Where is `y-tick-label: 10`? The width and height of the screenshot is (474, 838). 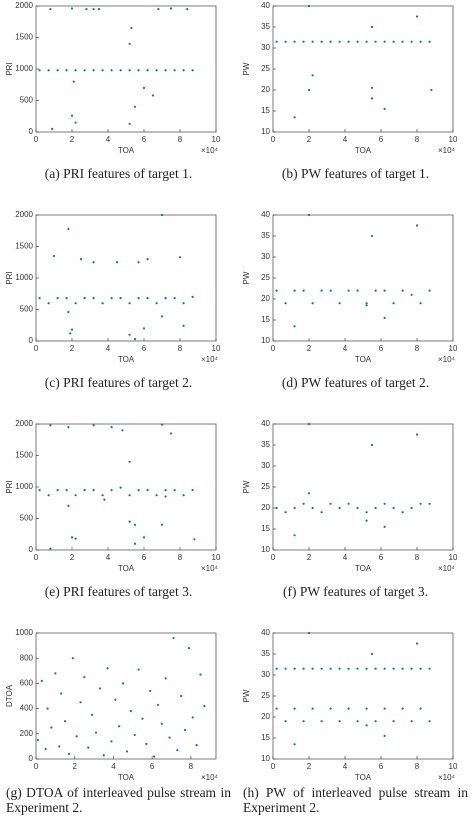 y-tick-label: 10 is located at coordinates (265, 340).